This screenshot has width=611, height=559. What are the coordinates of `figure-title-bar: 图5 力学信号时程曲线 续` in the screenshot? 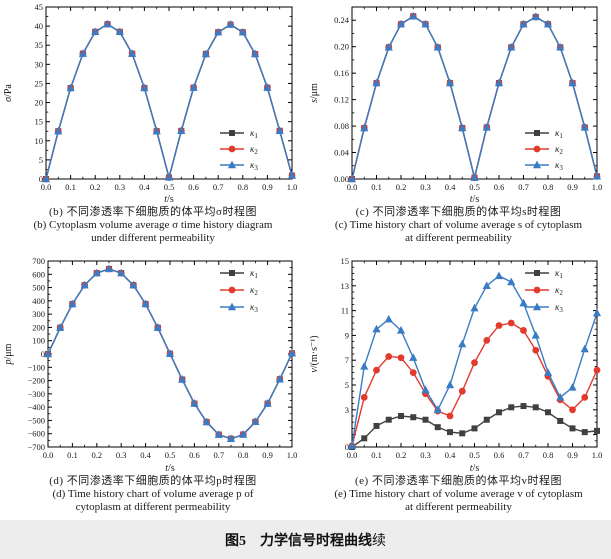 It's located at (305, 539).